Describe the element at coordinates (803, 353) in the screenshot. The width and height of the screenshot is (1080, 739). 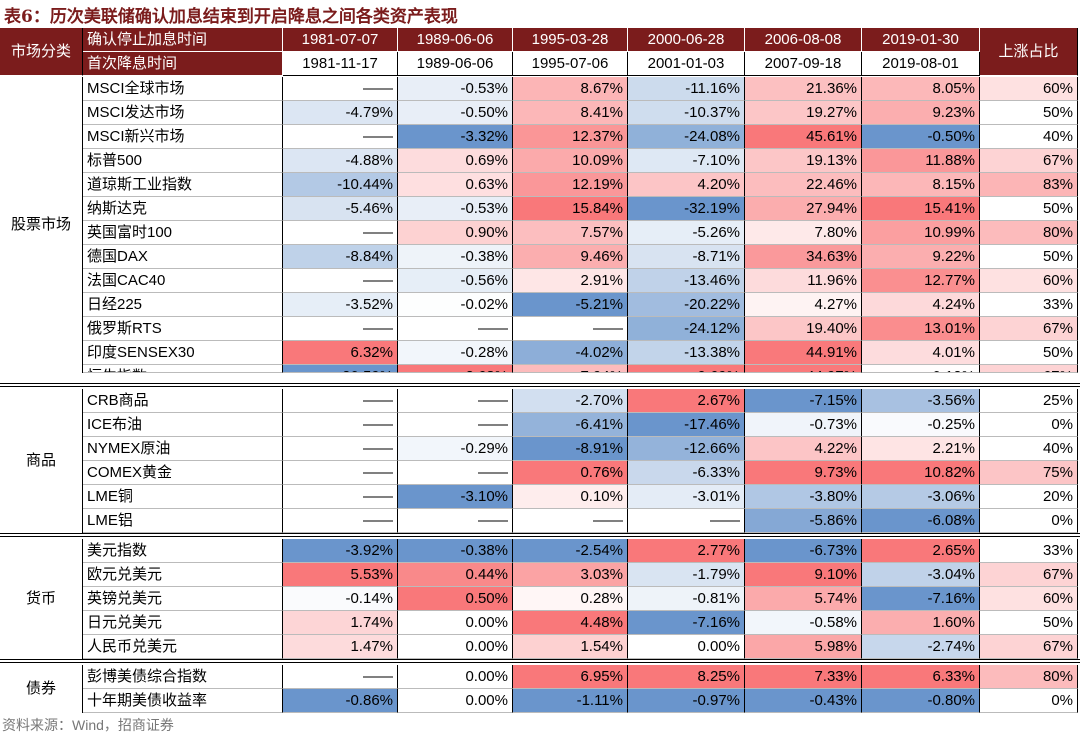
I see `value-cell: 44.91%` at that location.